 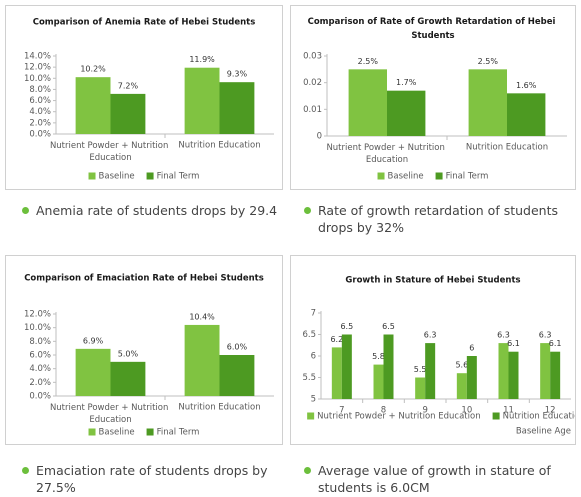 What do you see at coordinates (313, 400) in the screenshot?
I see `y-tick-label: 5` at bounding box center [313, 400].